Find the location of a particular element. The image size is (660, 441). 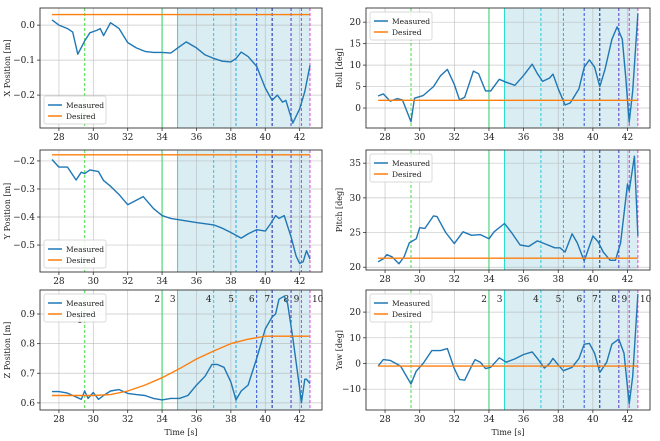

y-axis-label: Pitch [deg] is located at coordinates (339, 210).